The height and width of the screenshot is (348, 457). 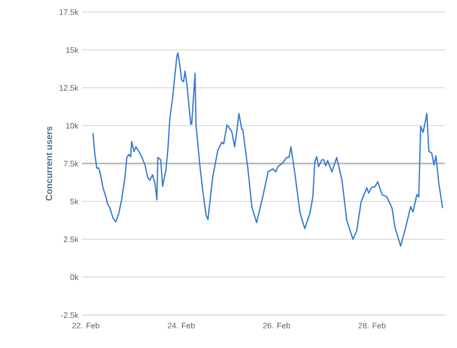 What do you see at coordinates (49, 163) in the screenshot?
I see `y-axis-title: Concurrent users` at bounding box center [49, 163].